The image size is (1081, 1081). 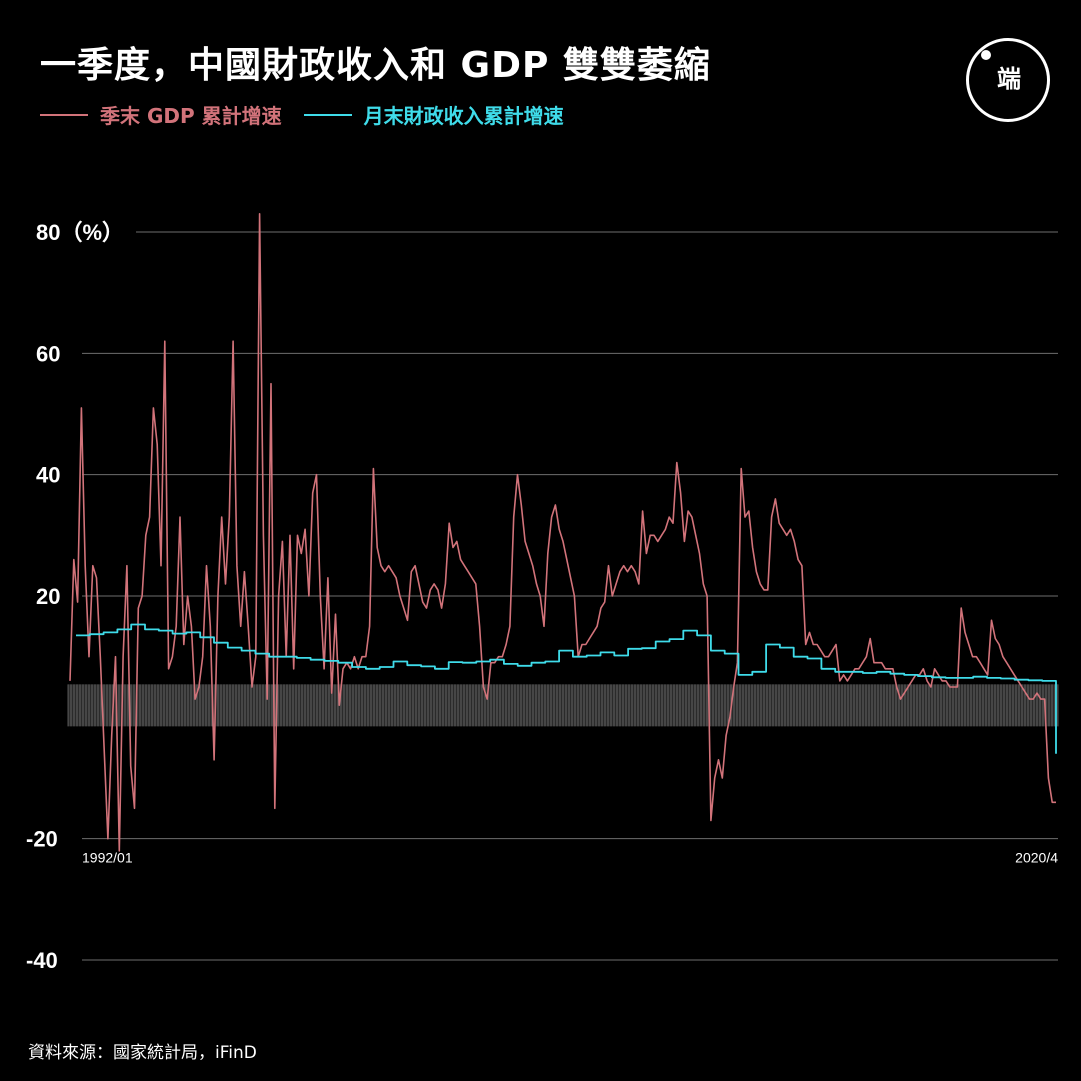 I want to click on legend: 季末 GDP 累計增速 月末財政收入累計增速, so click(x=313, y=114).